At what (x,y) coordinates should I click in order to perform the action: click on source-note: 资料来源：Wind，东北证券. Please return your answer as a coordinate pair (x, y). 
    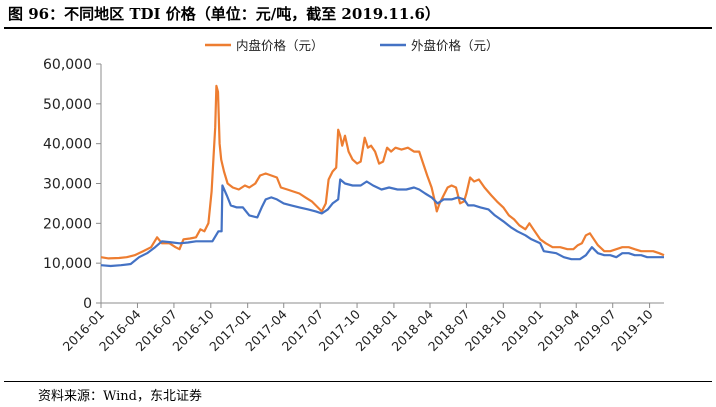
    Looking at the image, I should click on (120, 396).